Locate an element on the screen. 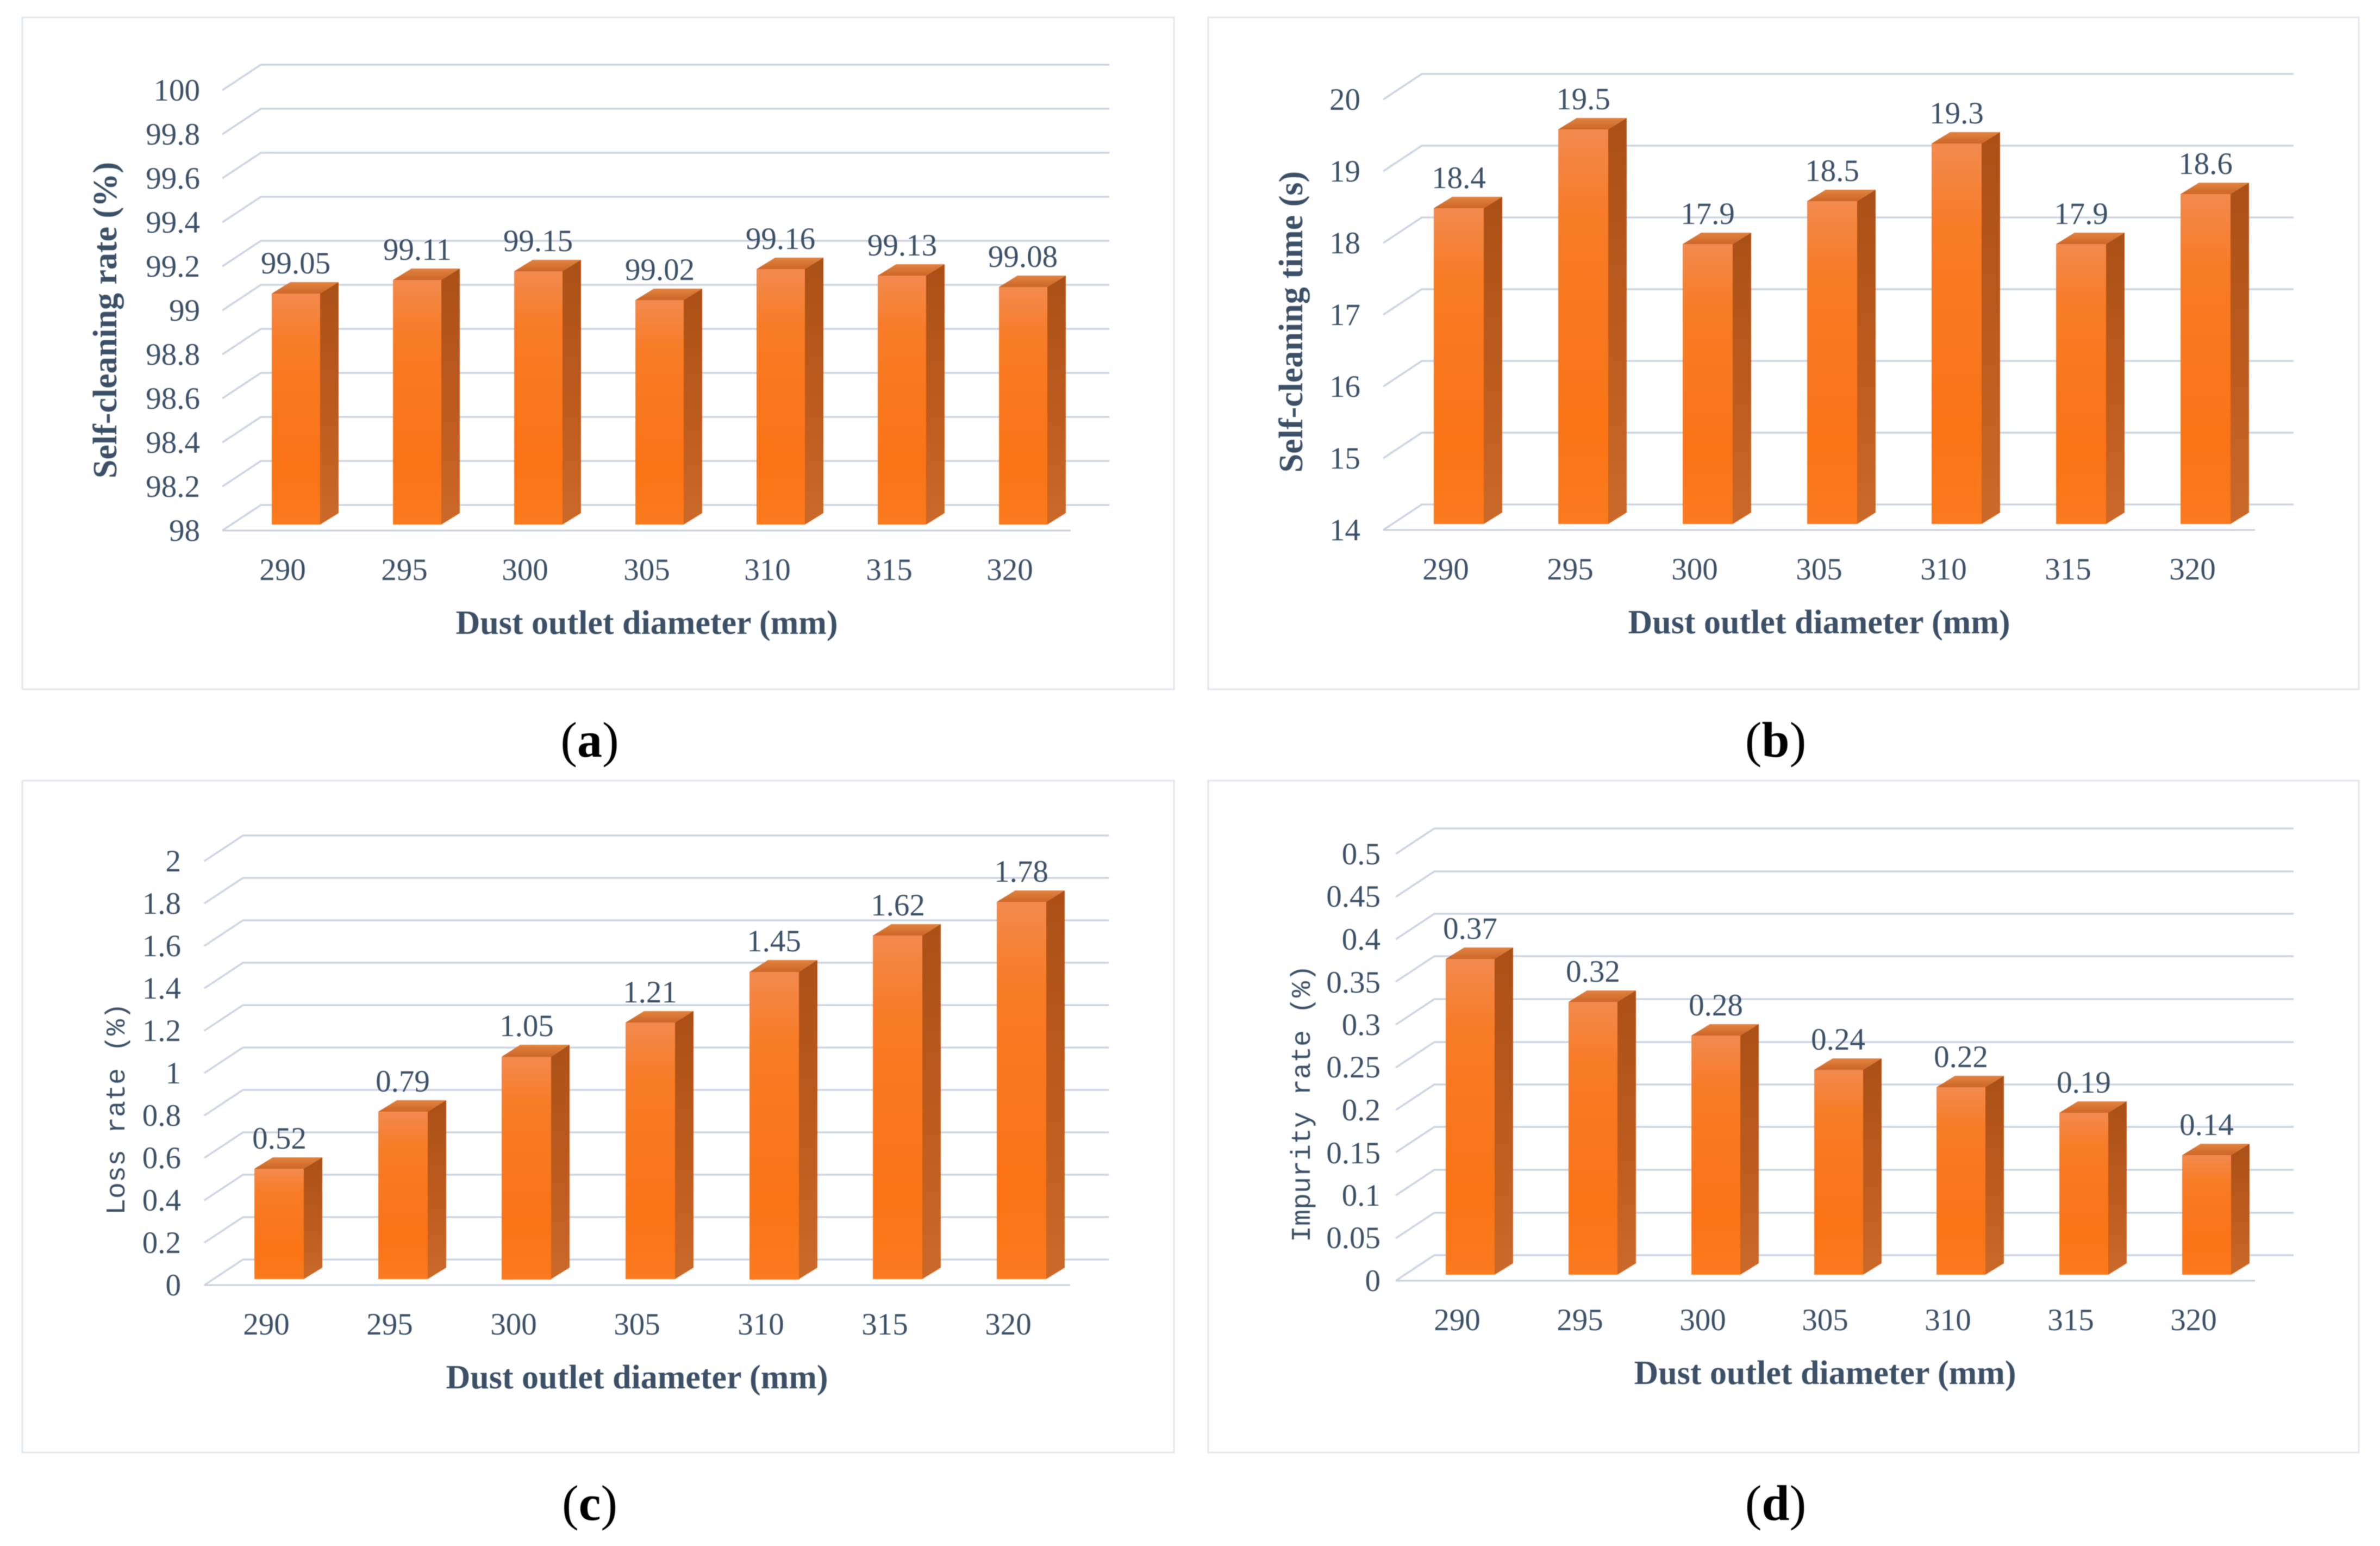 This screenshot has width=2380, height=1546. svg-text: 1.62 is located at coordinates (898, 905).